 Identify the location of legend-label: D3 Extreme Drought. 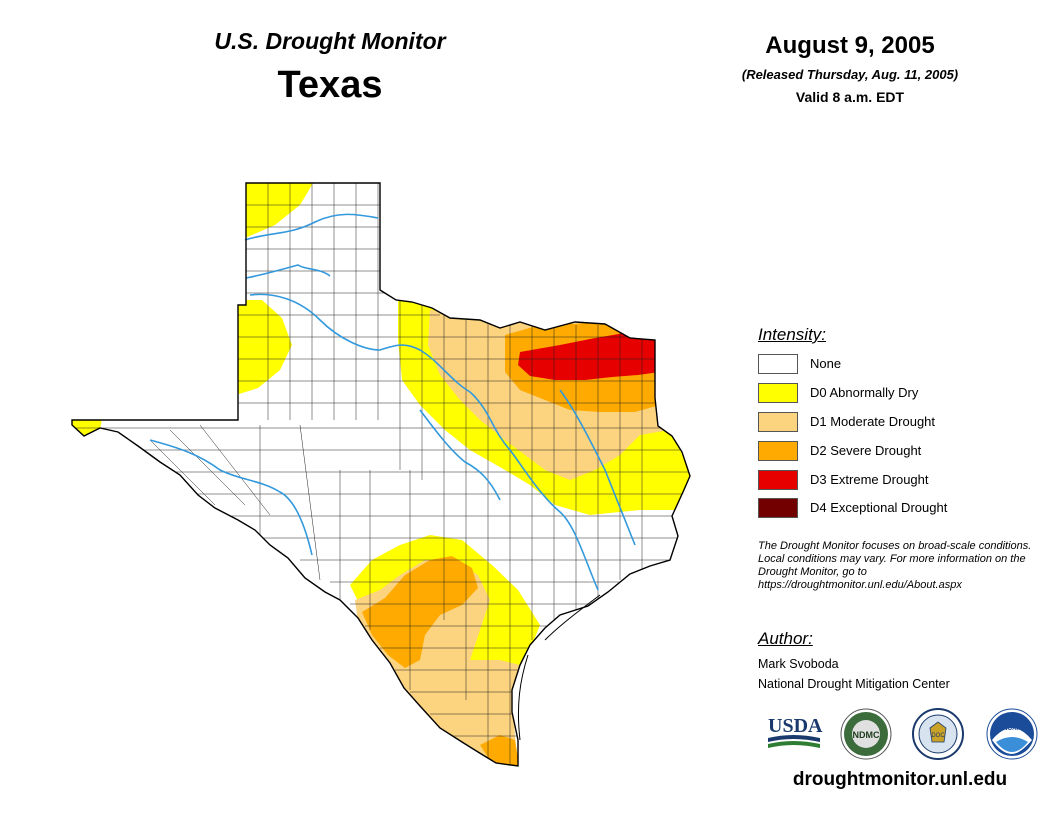
(869, 479).